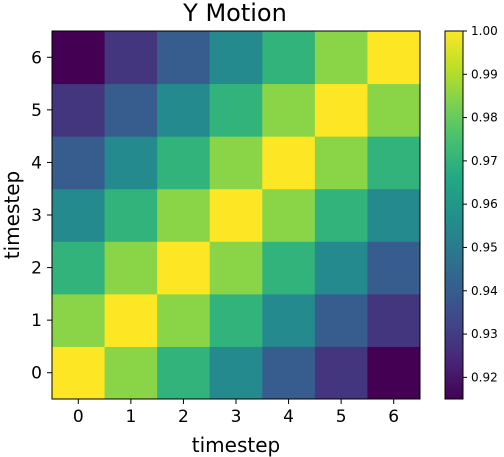 The width and height of the screenshot is (504, 457). Describe the element at coordinates (236, 445) in the screenshot. I see `x-axis-label: timestep` at that location.